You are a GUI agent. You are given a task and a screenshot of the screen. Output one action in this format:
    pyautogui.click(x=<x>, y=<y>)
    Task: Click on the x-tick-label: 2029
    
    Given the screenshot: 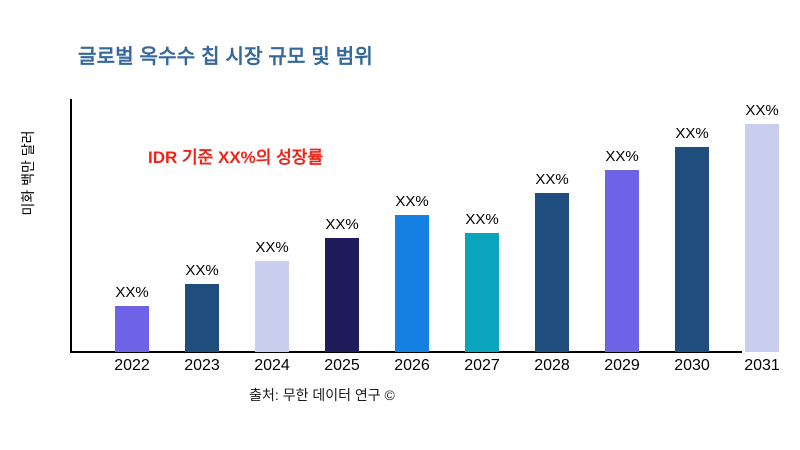 What is the action you would take?
    pyautogui.click(x=622, y=365)
    